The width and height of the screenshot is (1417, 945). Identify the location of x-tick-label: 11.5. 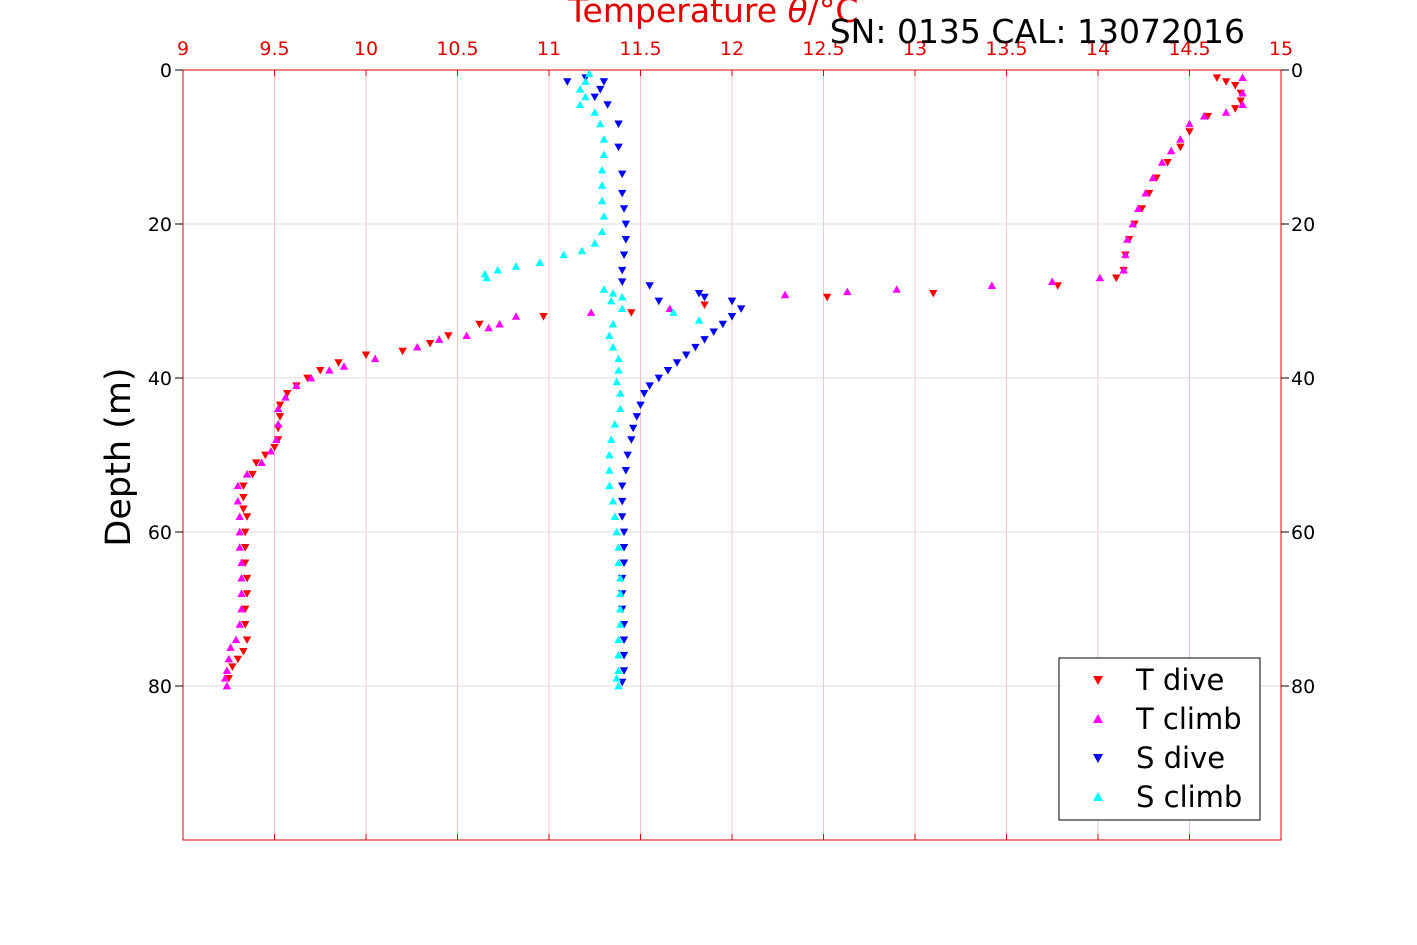
(640, 49).